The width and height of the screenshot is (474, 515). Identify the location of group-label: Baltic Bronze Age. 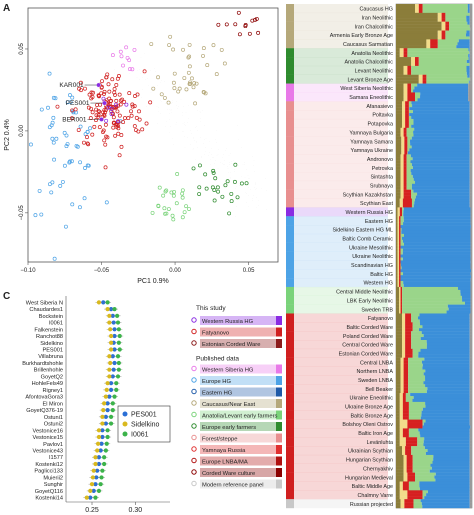
(371, 416).